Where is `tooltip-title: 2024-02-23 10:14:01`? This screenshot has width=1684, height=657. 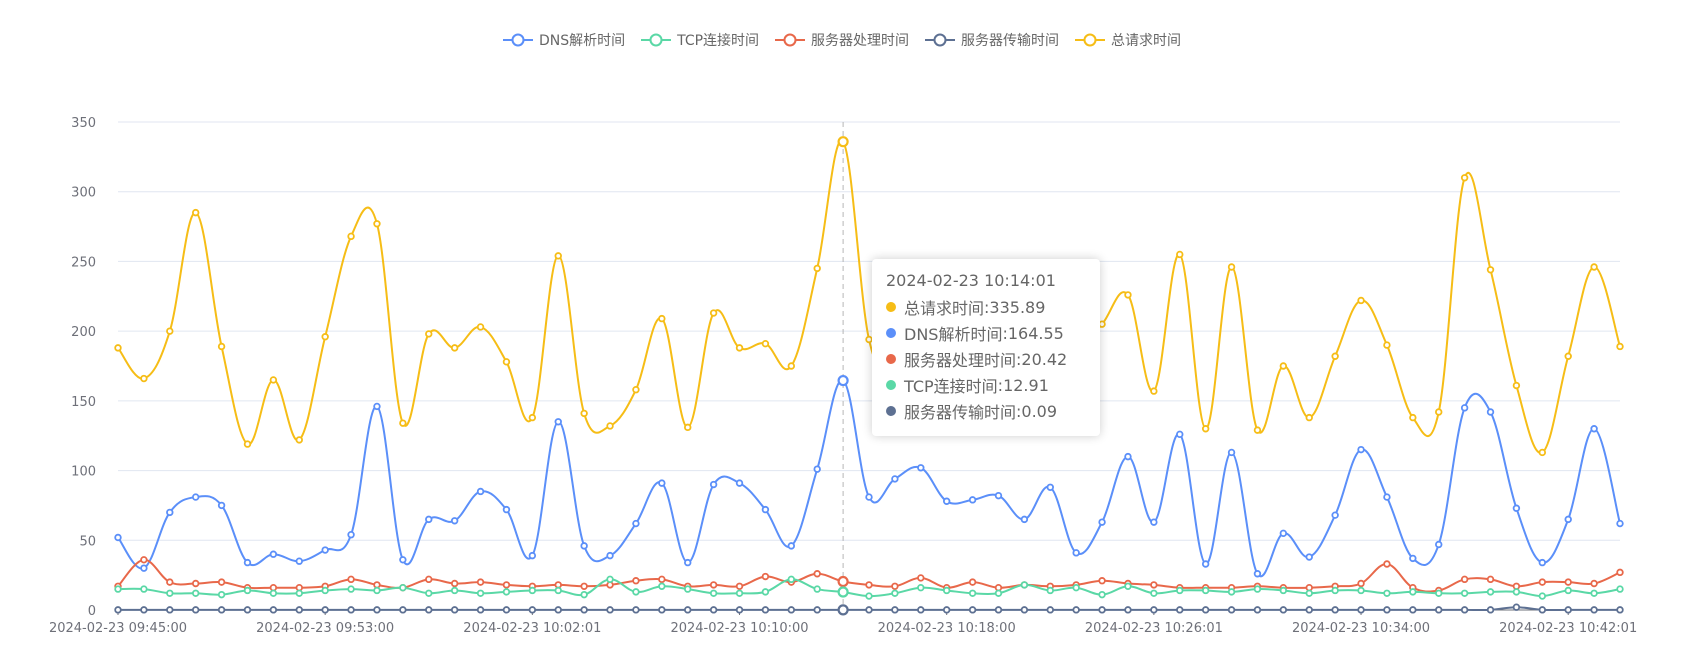 tooltip-title: 2024-02-23 10:14:01 is located at coordinates (971, 280).